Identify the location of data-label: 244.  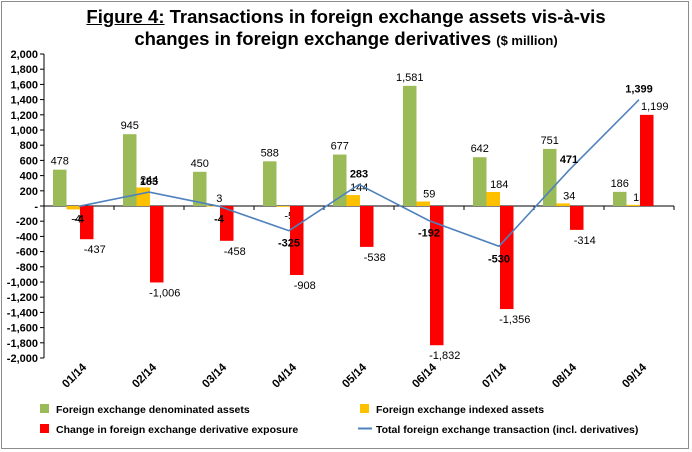
(149, 180).